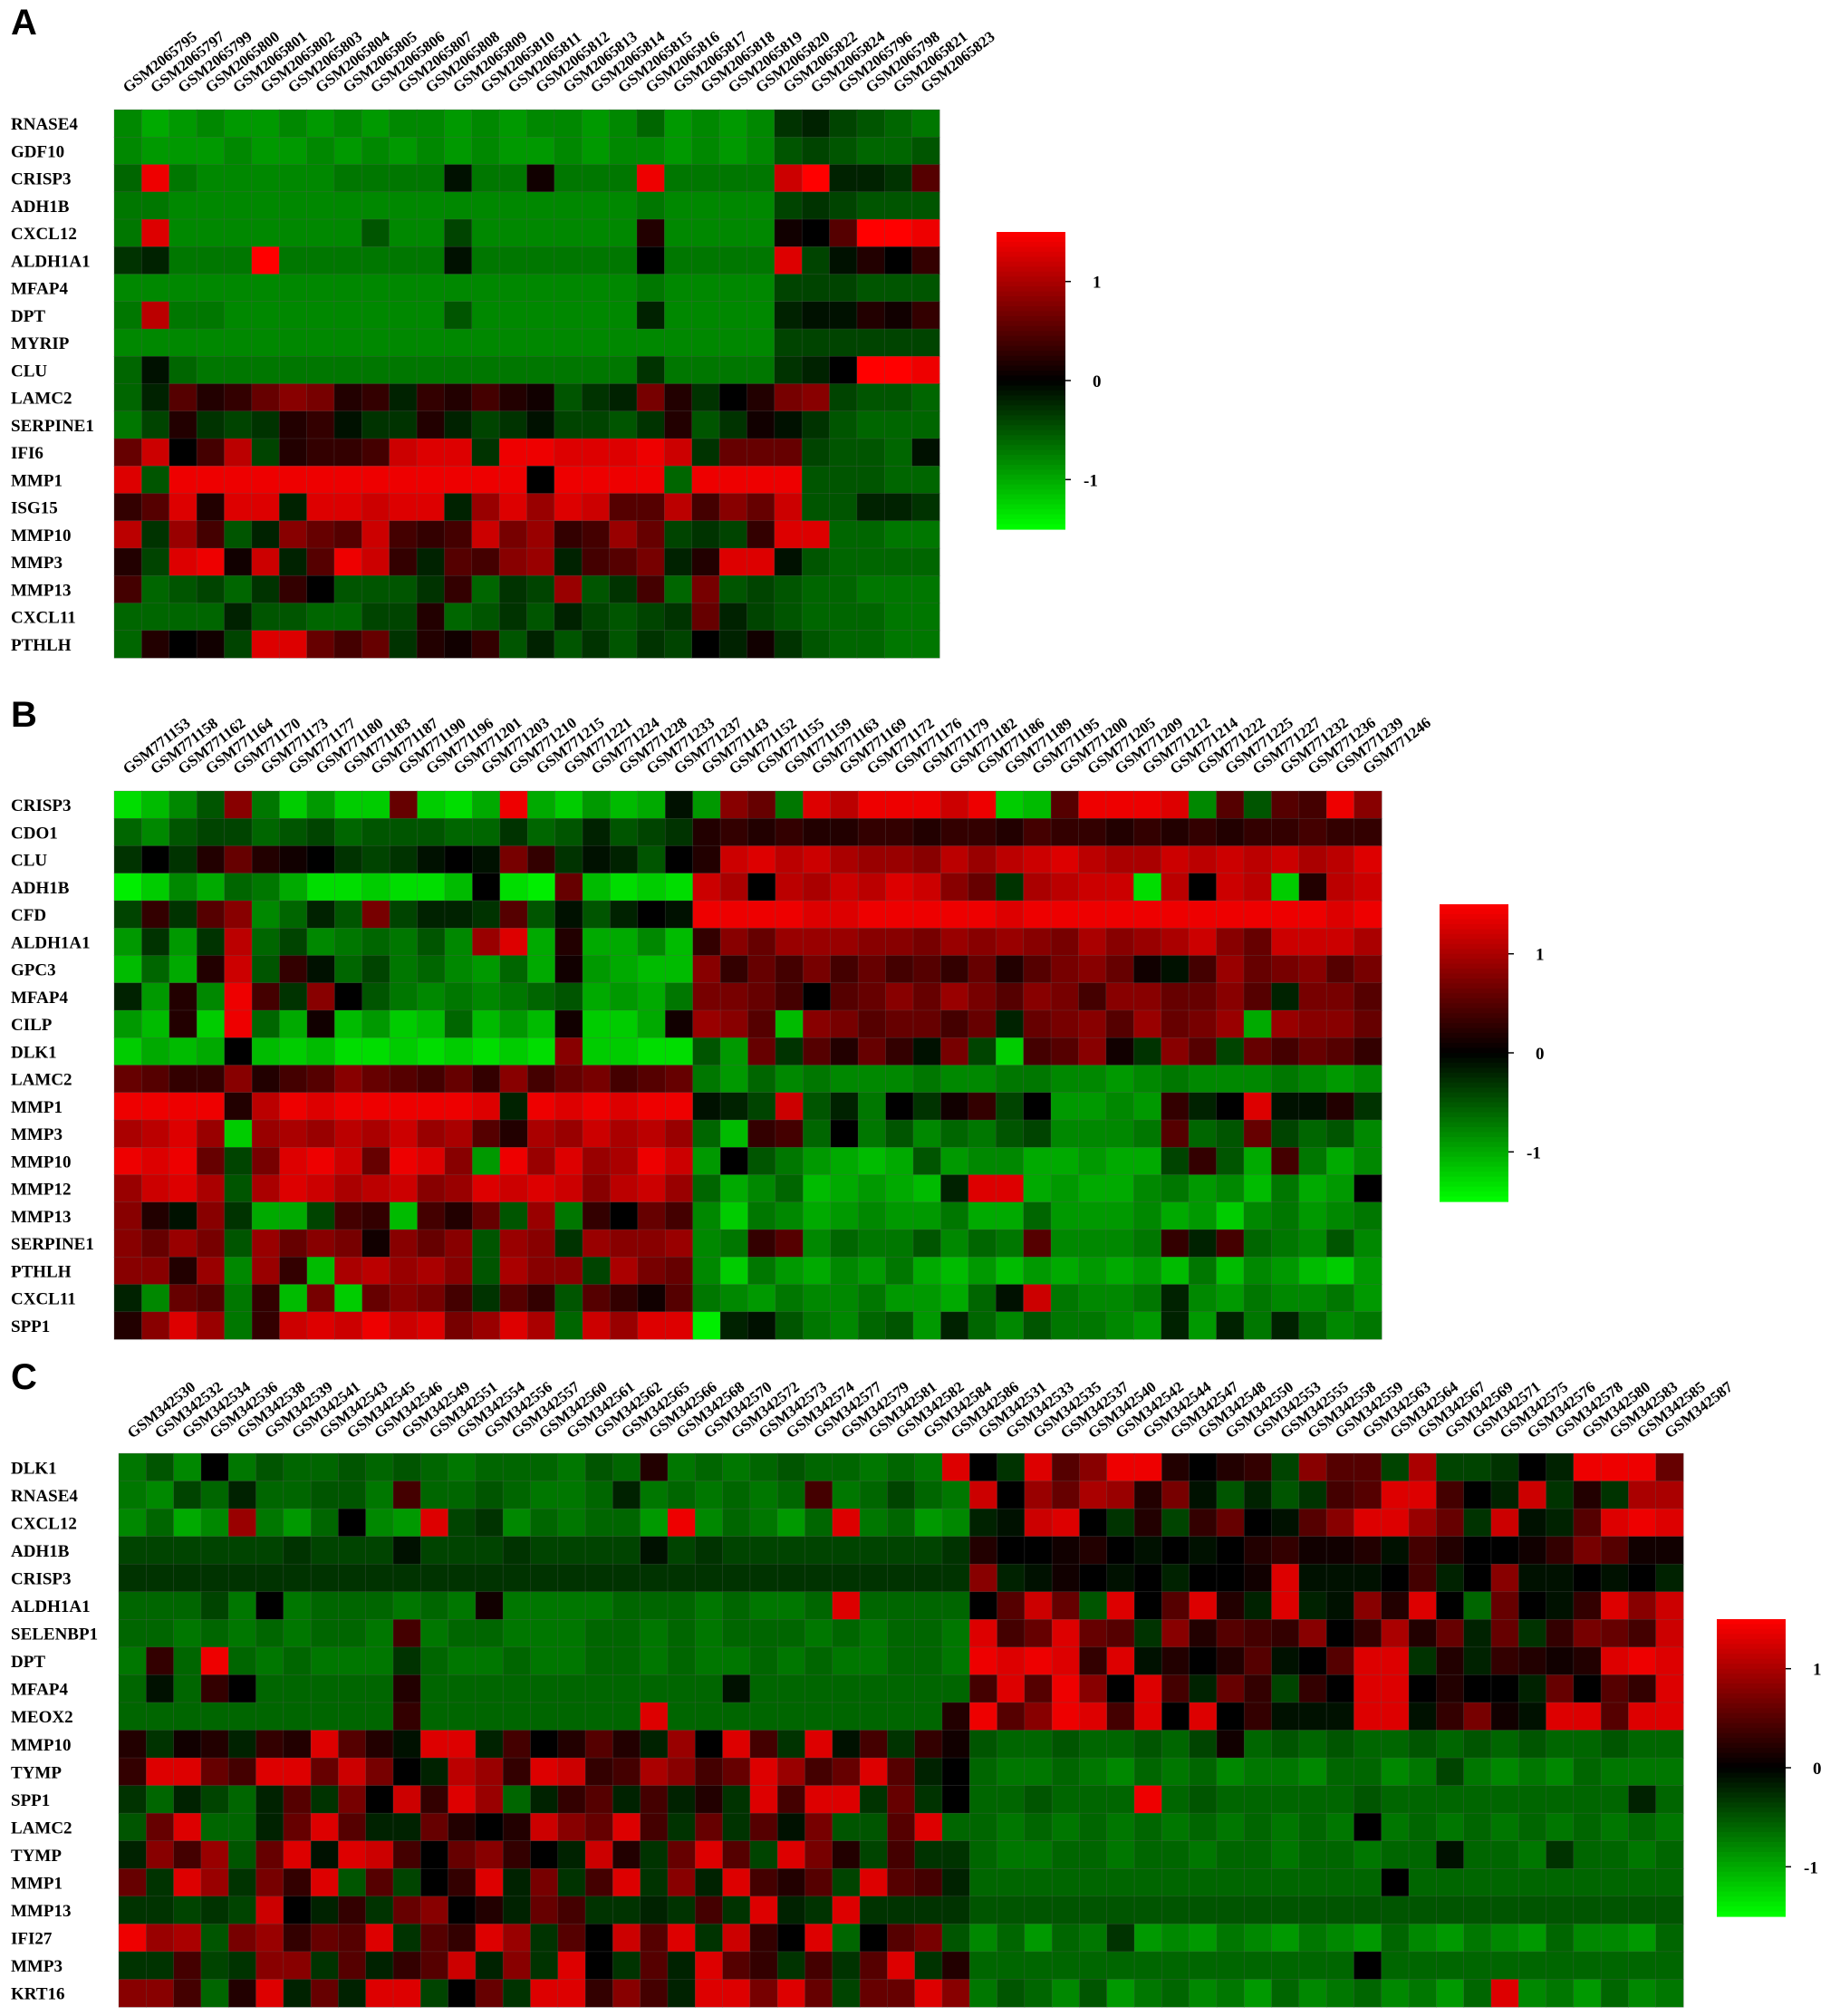  Describe the element at coordinates (40, 998) in the screenshot. I see `row-label: MFAP4` at that location.